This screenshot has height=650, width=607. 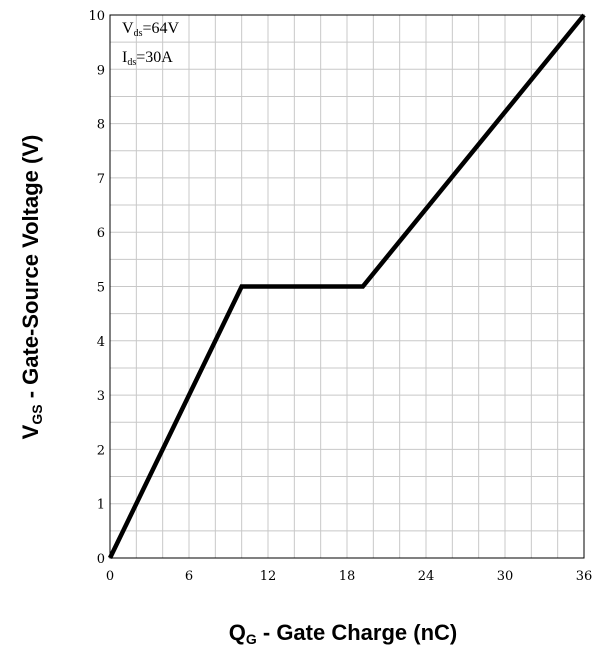 I want to click on annotation-vds: Vds=64V, so click(x=150, y=29).